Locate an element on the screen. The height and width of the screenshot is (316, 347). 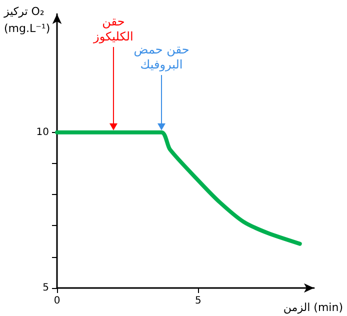
y-tick-label: 10 is located at coordinates (42, 132).